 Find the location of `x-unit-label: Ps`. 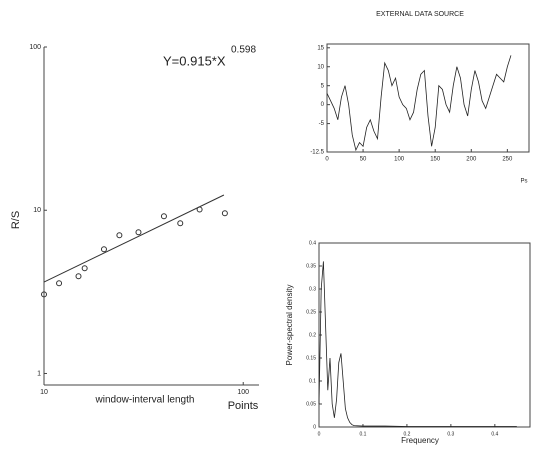

x-unit-label: Ps is located at coordinates (523, 182).